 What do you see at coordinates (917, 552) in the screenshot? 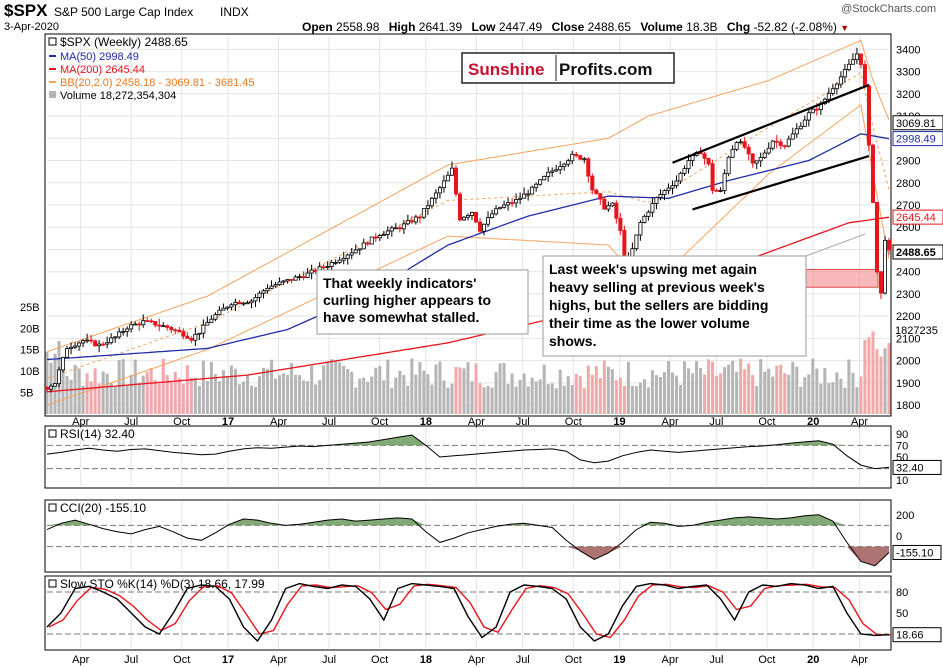
I see `cci-value-tag` at bounding box center [917, 552].